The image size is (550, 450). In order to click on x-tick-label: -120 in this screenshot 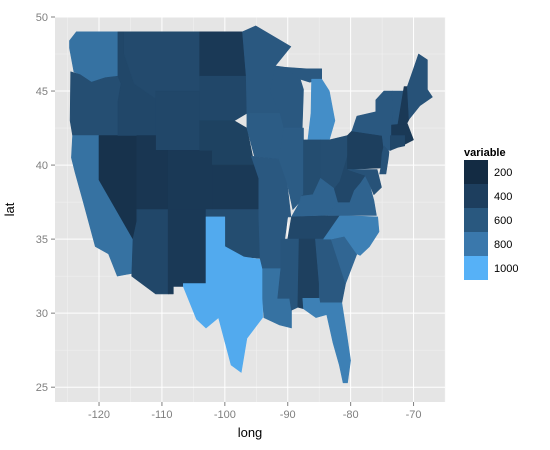, I will do `click(99, 415)`.